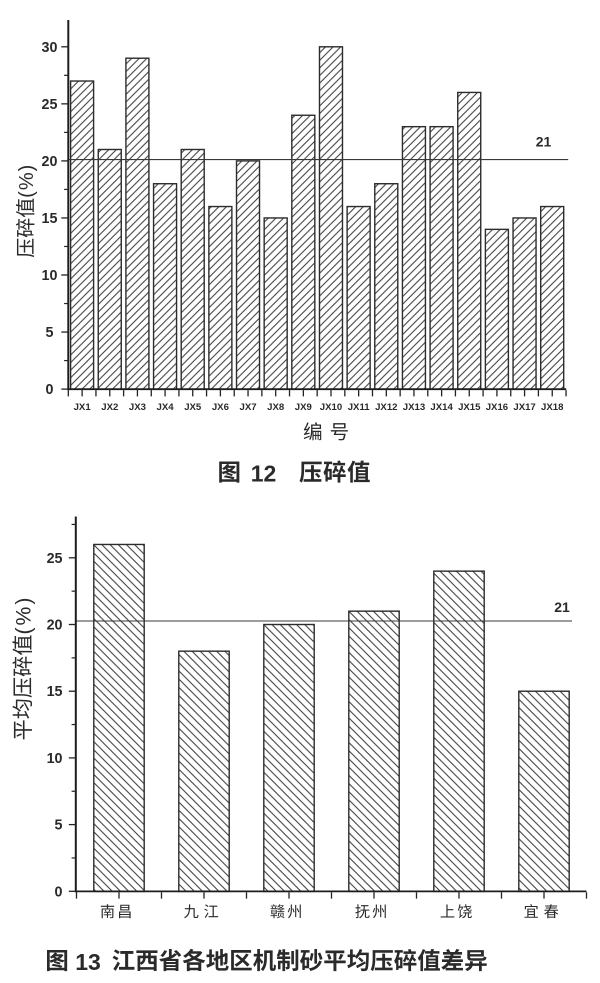 This screenshot has height=983, width=600. I want to click on svg-text: JX7, so click(248, 407).